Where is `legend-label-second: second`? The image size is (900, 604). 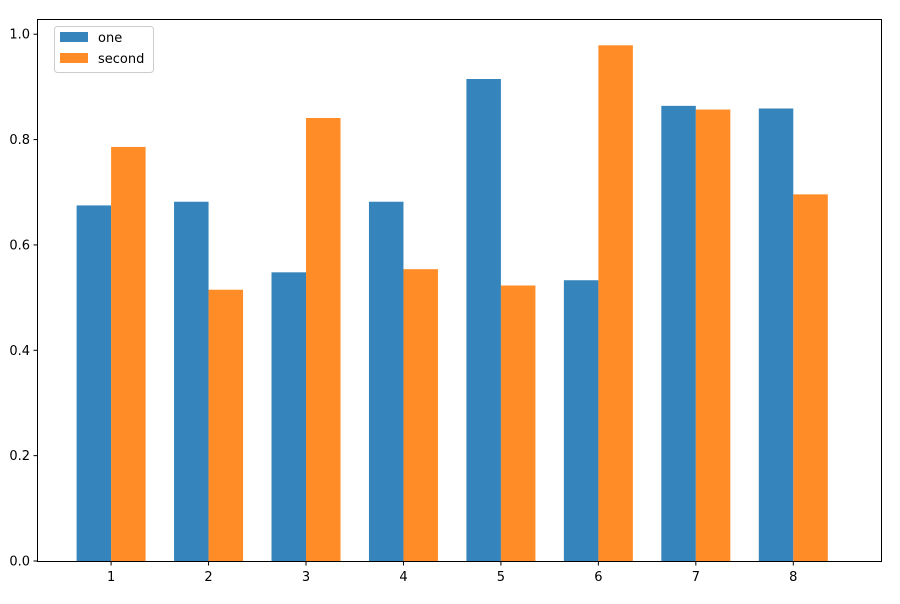
legend-label-second: second is located at coordinates (121, 59).